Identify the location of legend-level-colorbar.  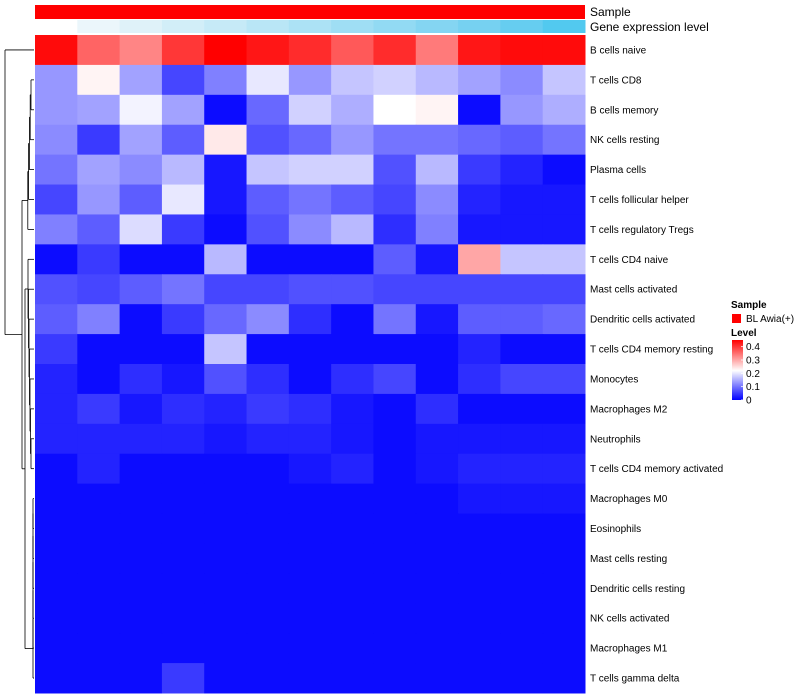
(737, 370).